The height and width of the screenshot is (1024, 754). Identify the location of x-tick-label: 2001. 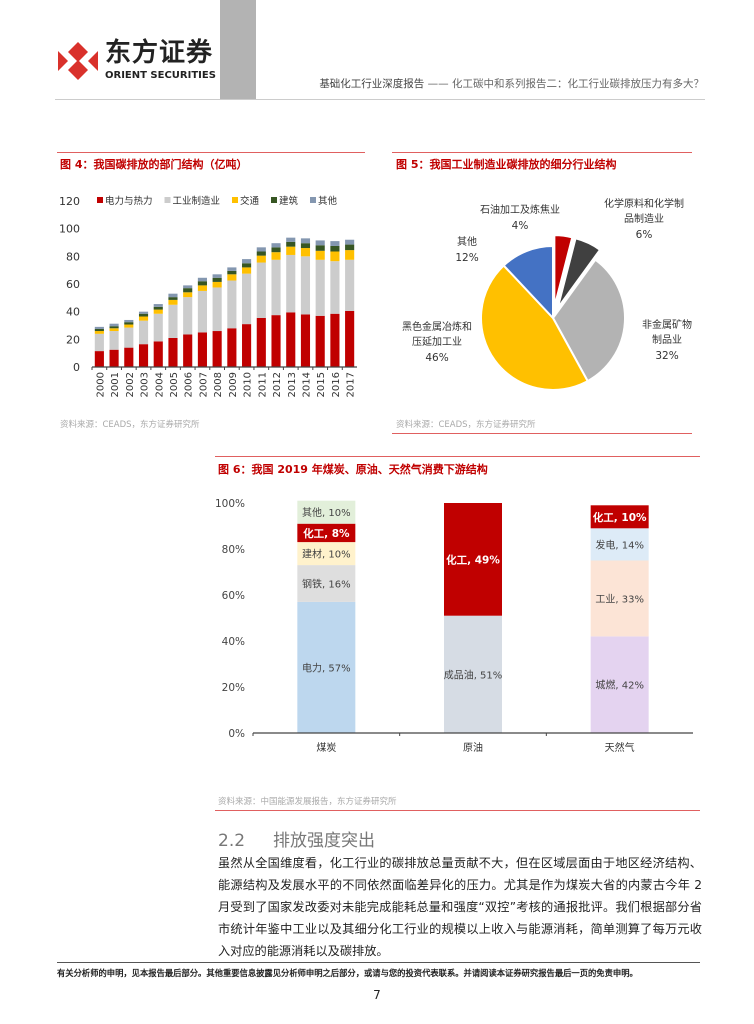
(115, 384).